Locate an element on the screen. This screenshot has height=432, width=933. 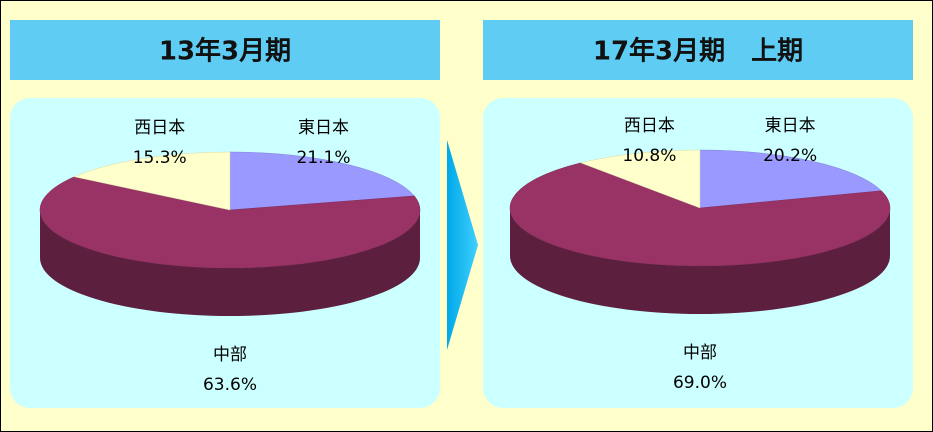
value-label: 69.0% is located at coordinates (700, 383).